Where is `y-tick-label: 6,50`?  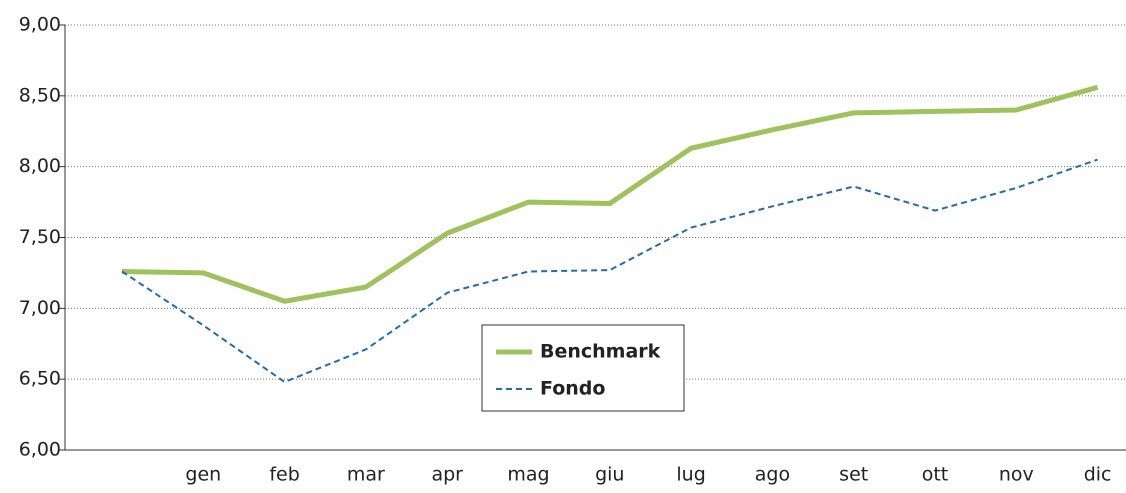 y-tick-label: 6,50 is located at coordinates (40, 379).